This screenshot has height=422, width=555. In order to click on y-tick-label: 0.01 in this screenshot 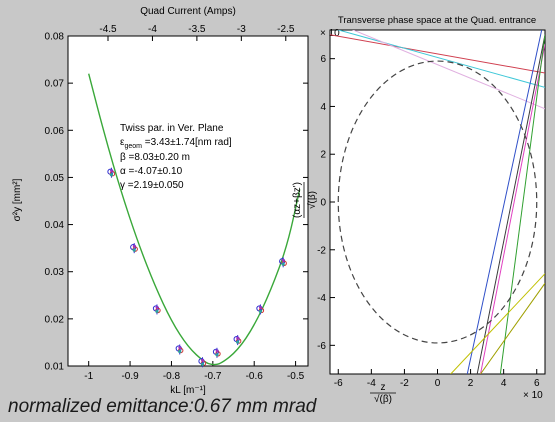, I will do `click(55, 367)`.